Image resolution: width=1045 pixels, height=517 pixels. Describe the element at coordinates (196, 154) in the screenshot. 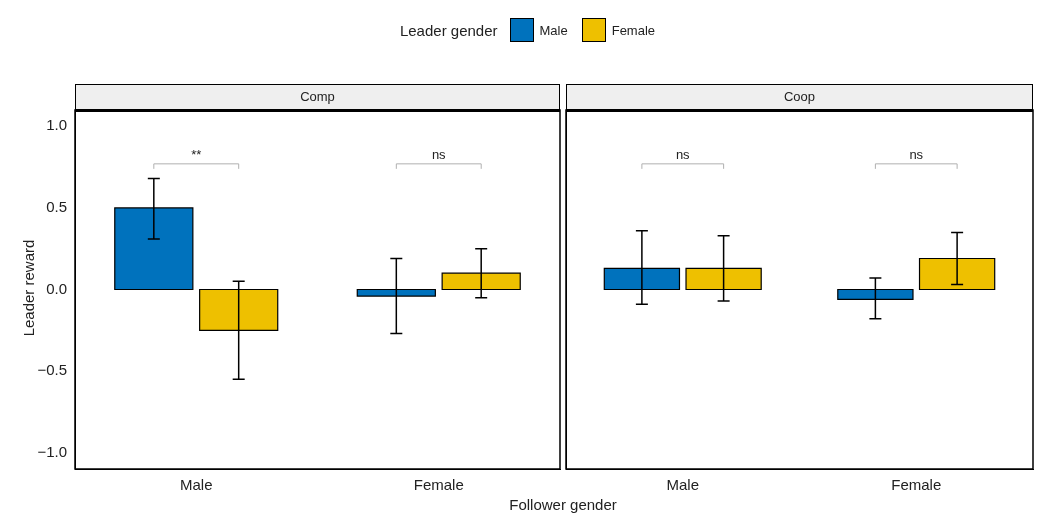

I see `annotation: **` at that location.